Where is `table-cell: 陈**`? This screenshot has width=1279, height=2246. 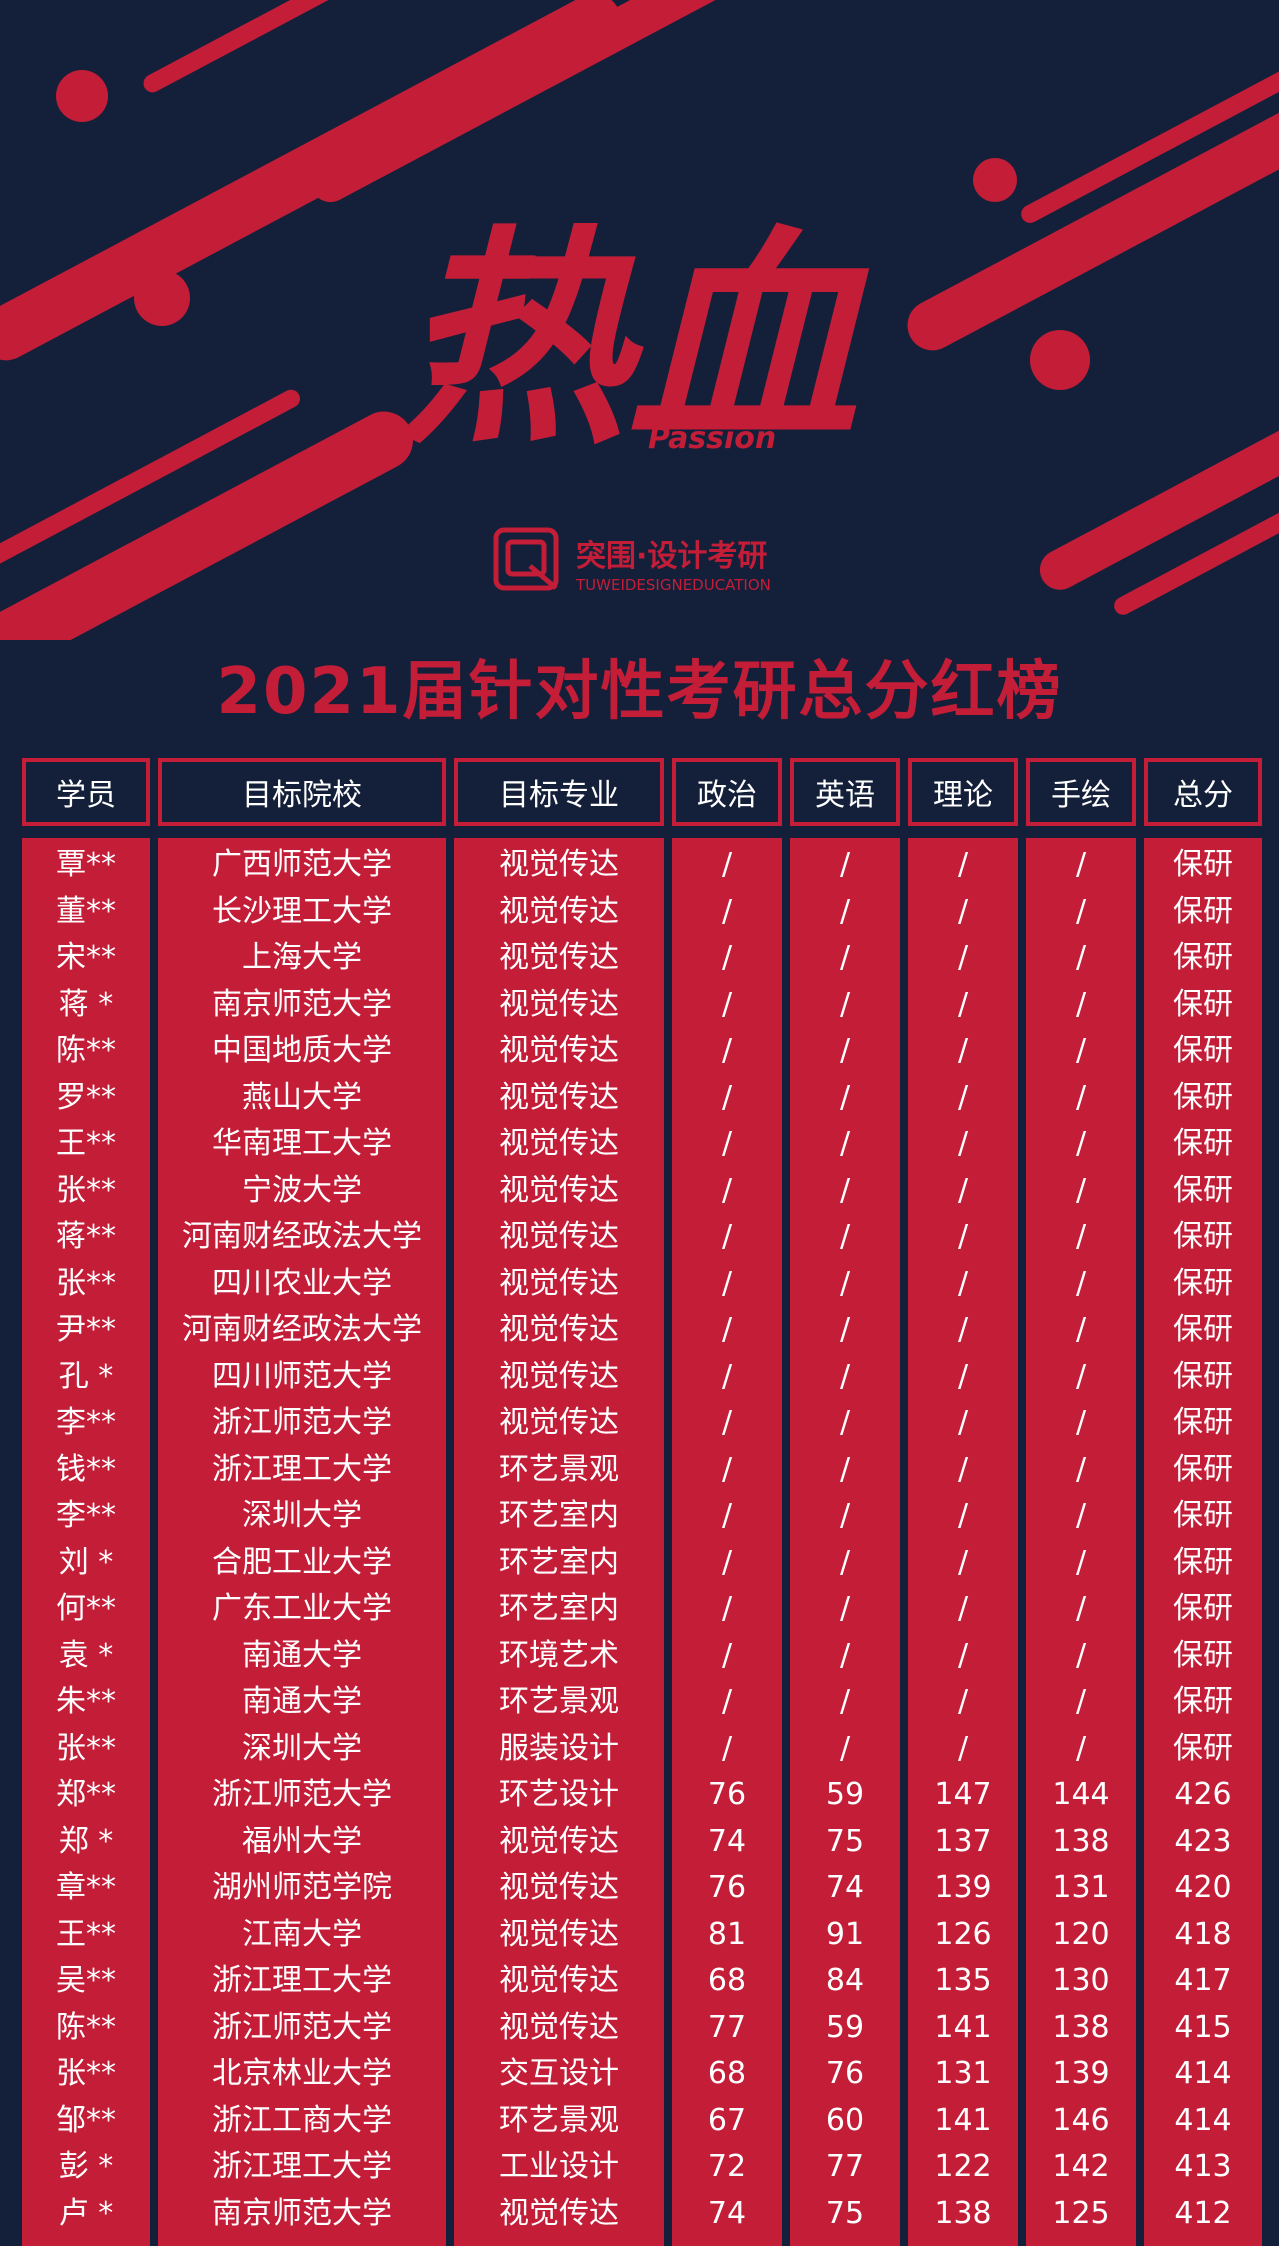 table-cell: 陈** is located at coordinates (86, 2027).